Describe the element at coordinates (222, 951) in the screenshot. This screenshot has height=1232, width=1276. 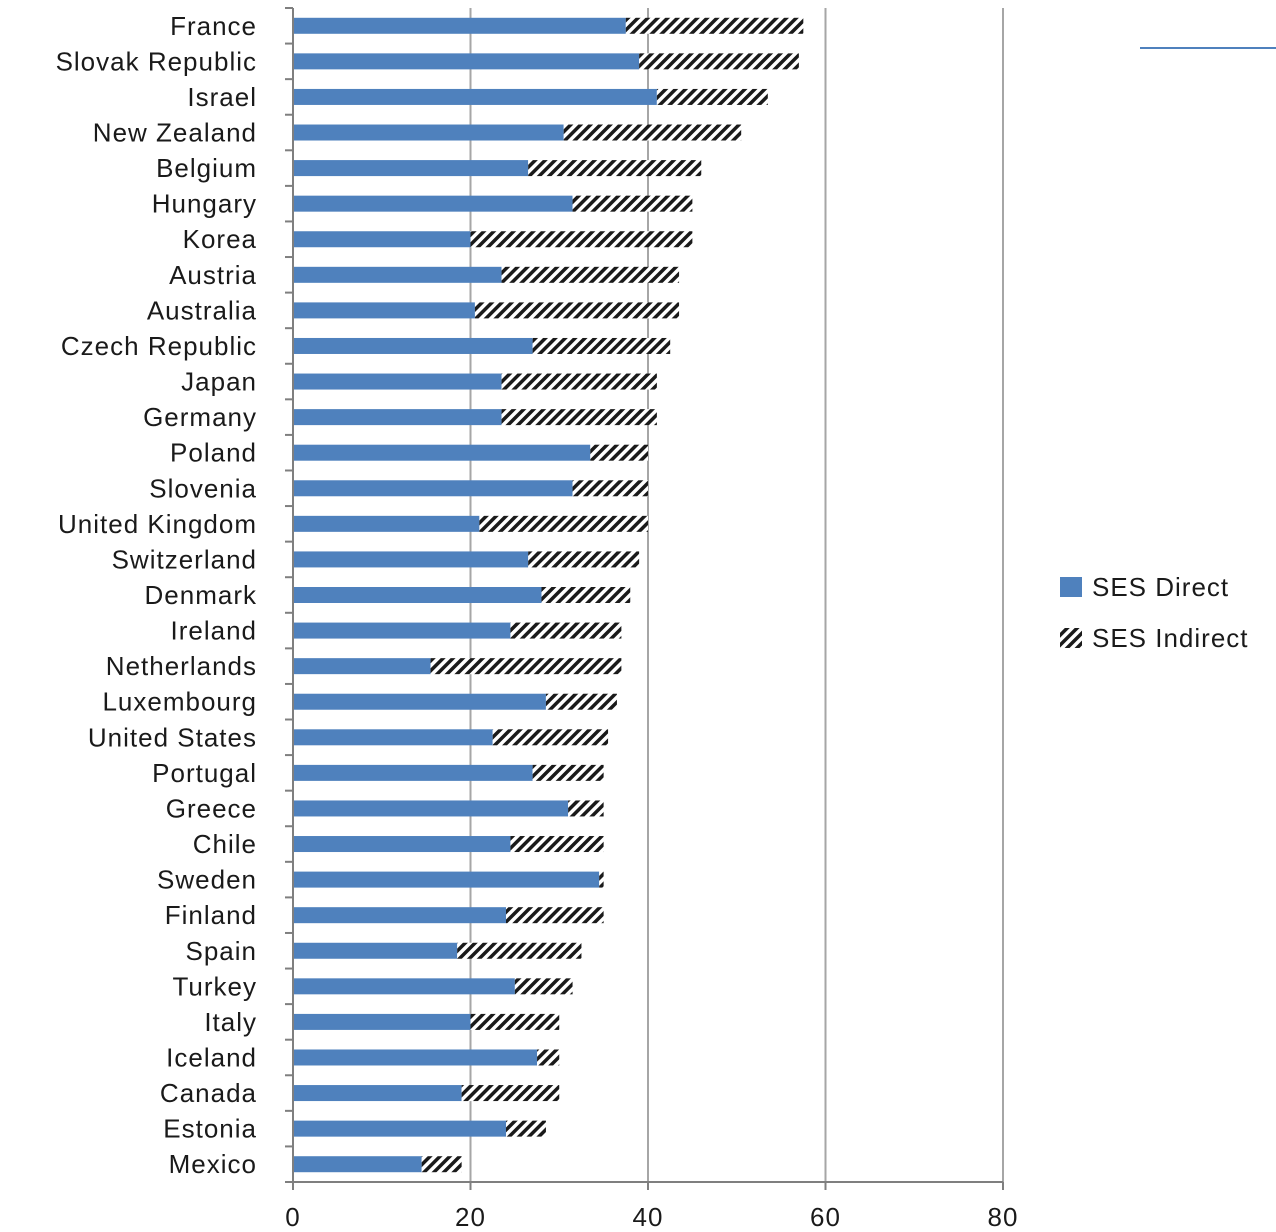
I see `category-label: Spain` at that location.